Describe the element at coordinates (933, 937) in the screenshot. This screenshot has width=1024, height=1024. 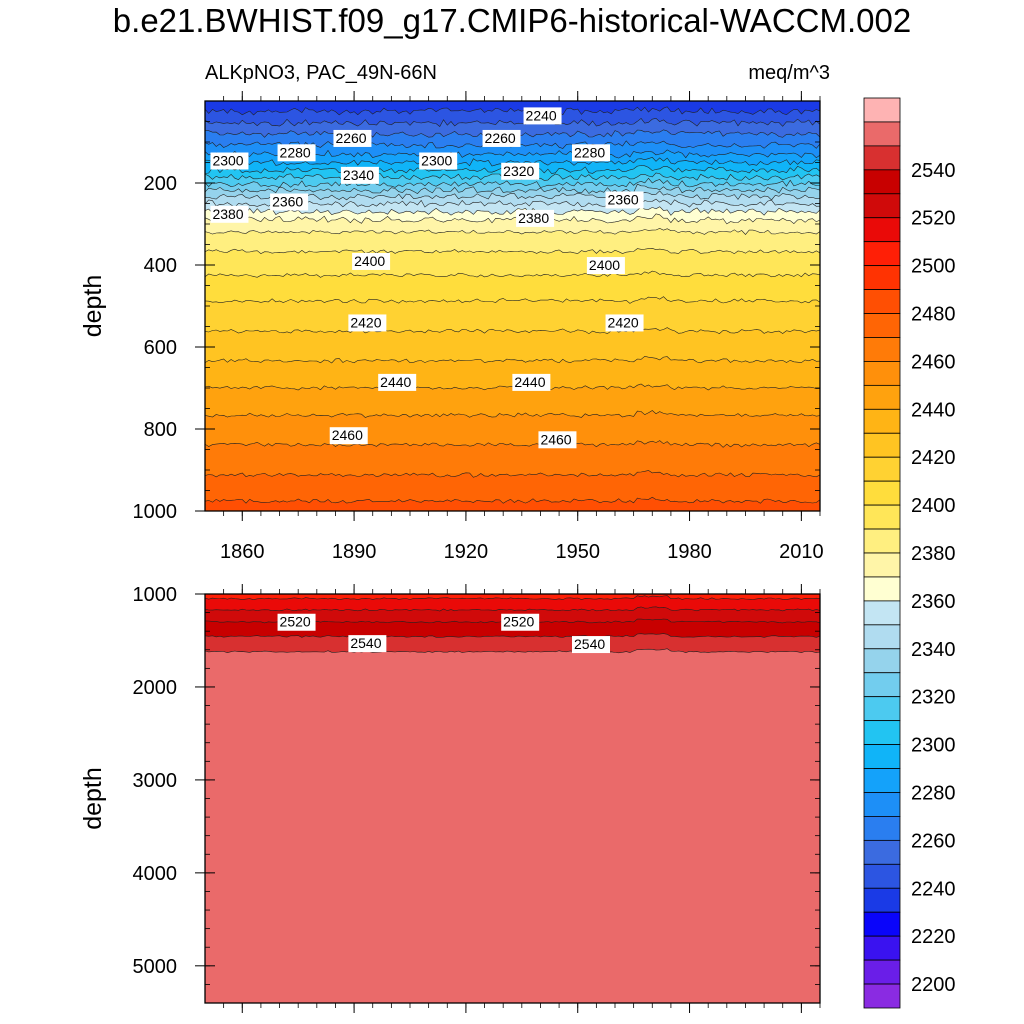
I see `colorbar-tick-label: 2220` at that location.